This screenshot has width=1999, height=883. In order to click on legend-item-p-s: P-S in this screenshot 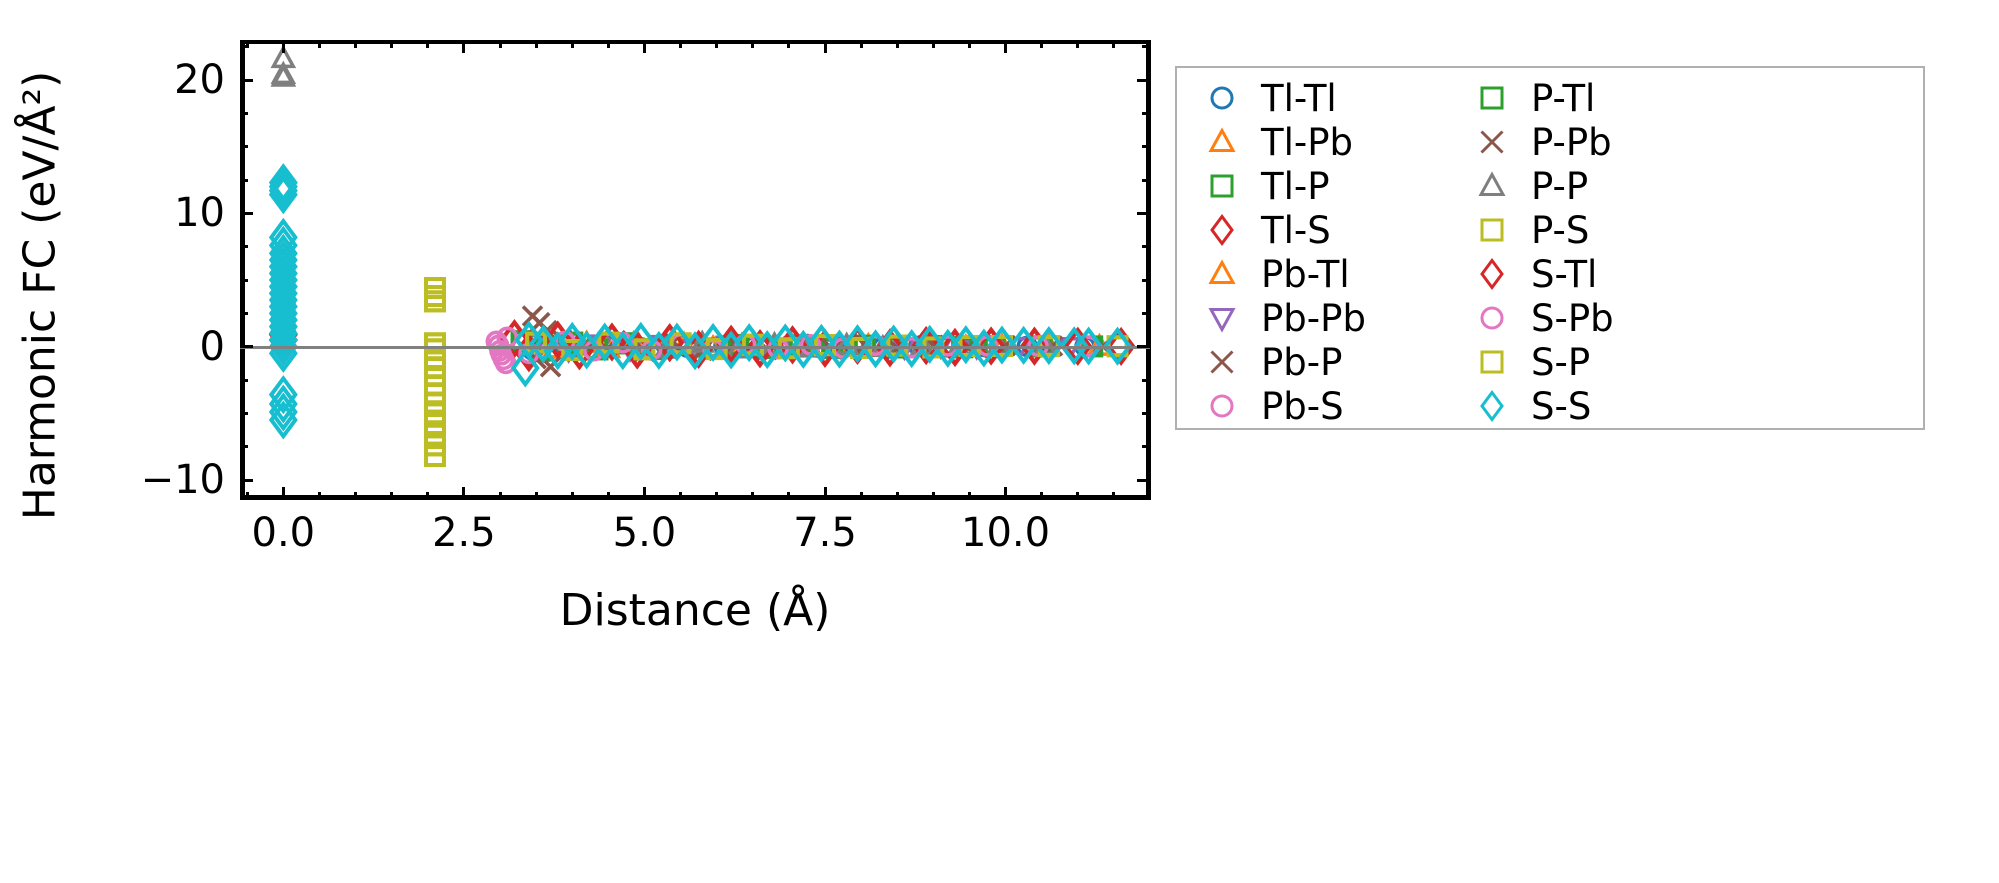, I will do `click(1610, 230)`.